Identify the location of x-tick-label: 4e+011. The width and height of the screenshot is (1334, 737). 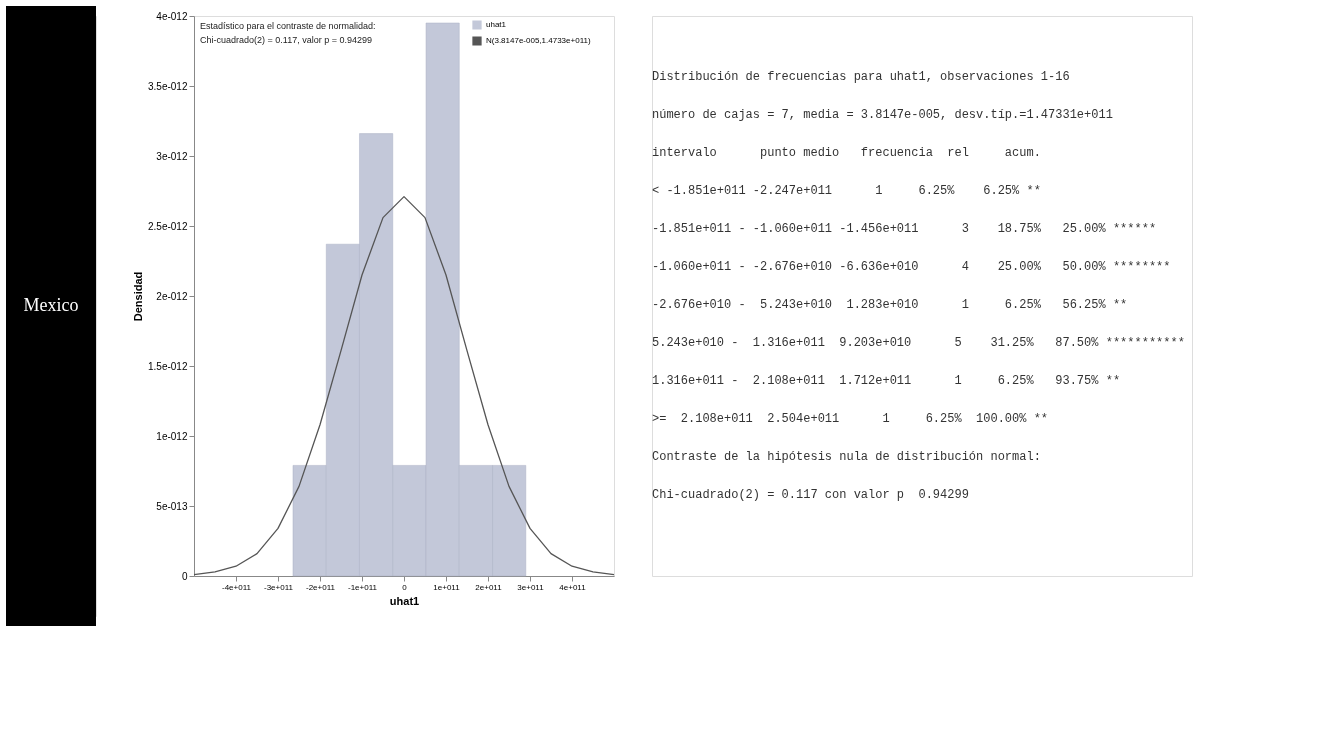
(573, 587).